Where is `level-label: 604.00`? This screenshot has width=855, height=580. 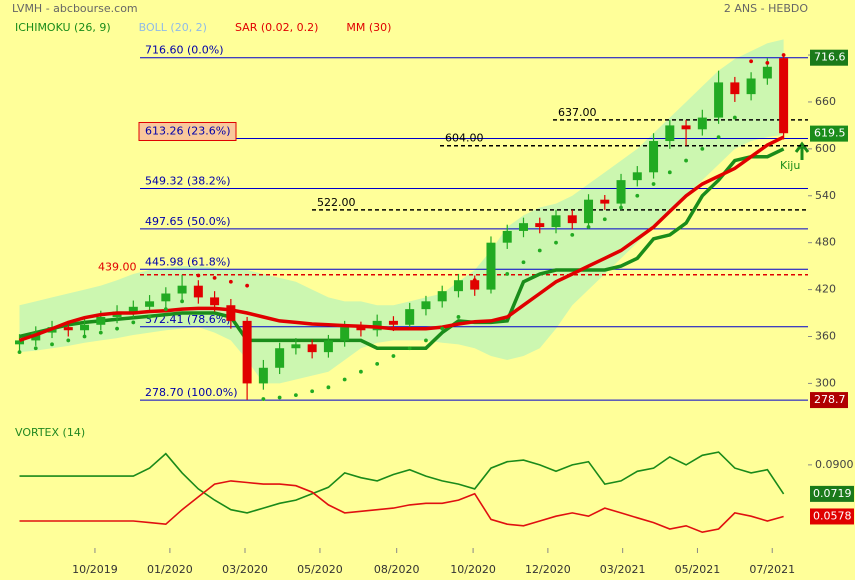 level-label: 604.00 is located at coordinates (464, 138).